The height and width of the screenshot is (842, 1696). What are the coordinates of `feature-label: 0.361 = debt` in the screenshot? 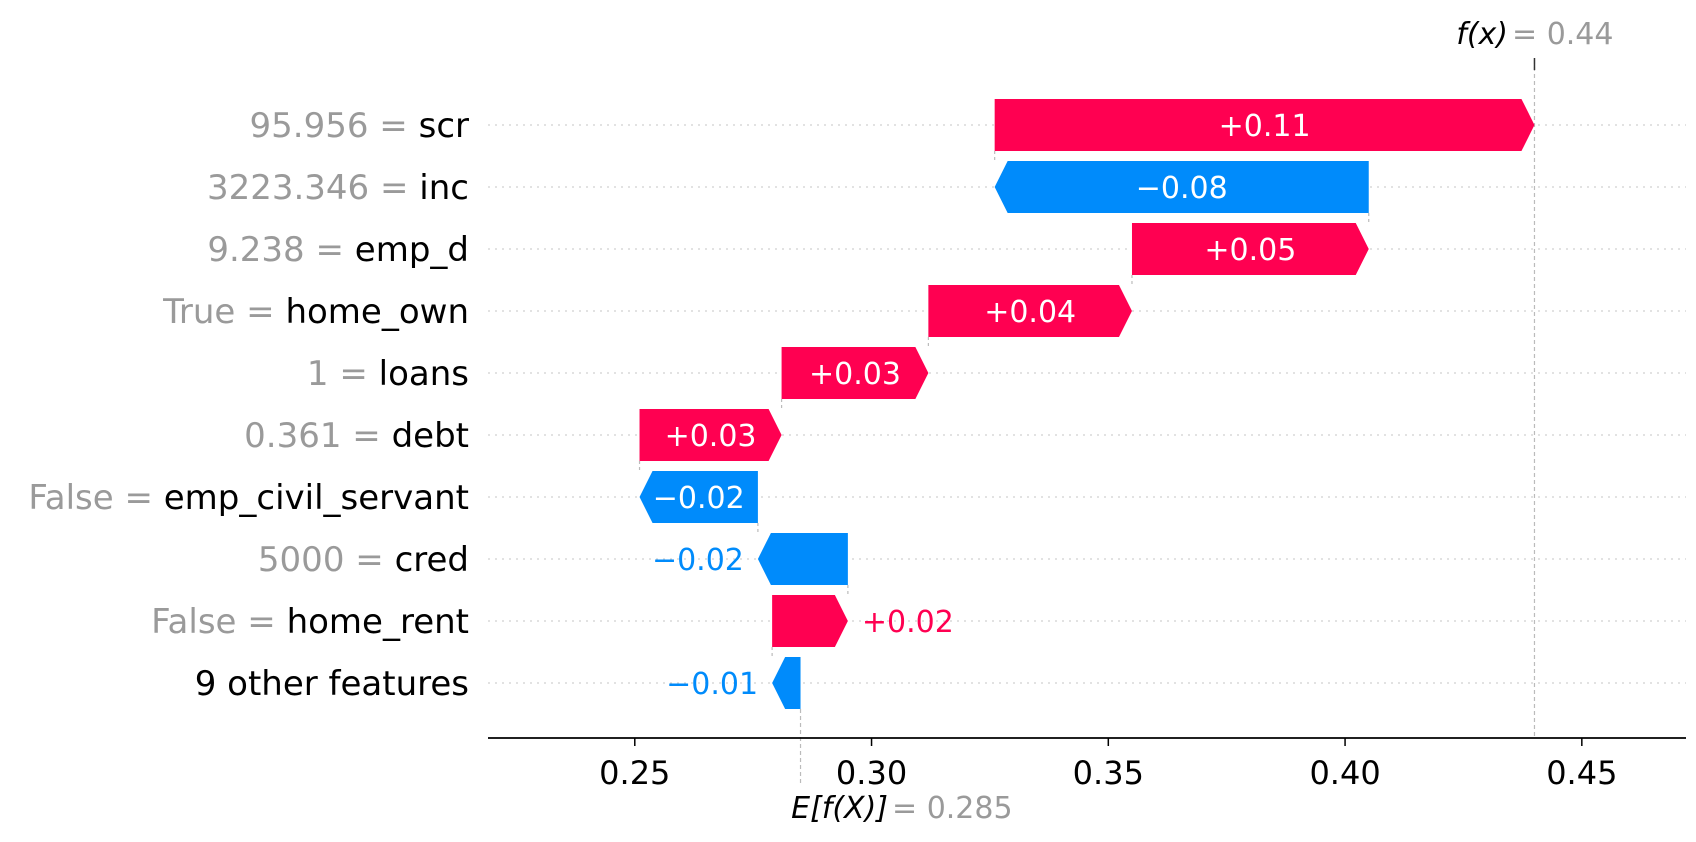 It's located at (356, 436).